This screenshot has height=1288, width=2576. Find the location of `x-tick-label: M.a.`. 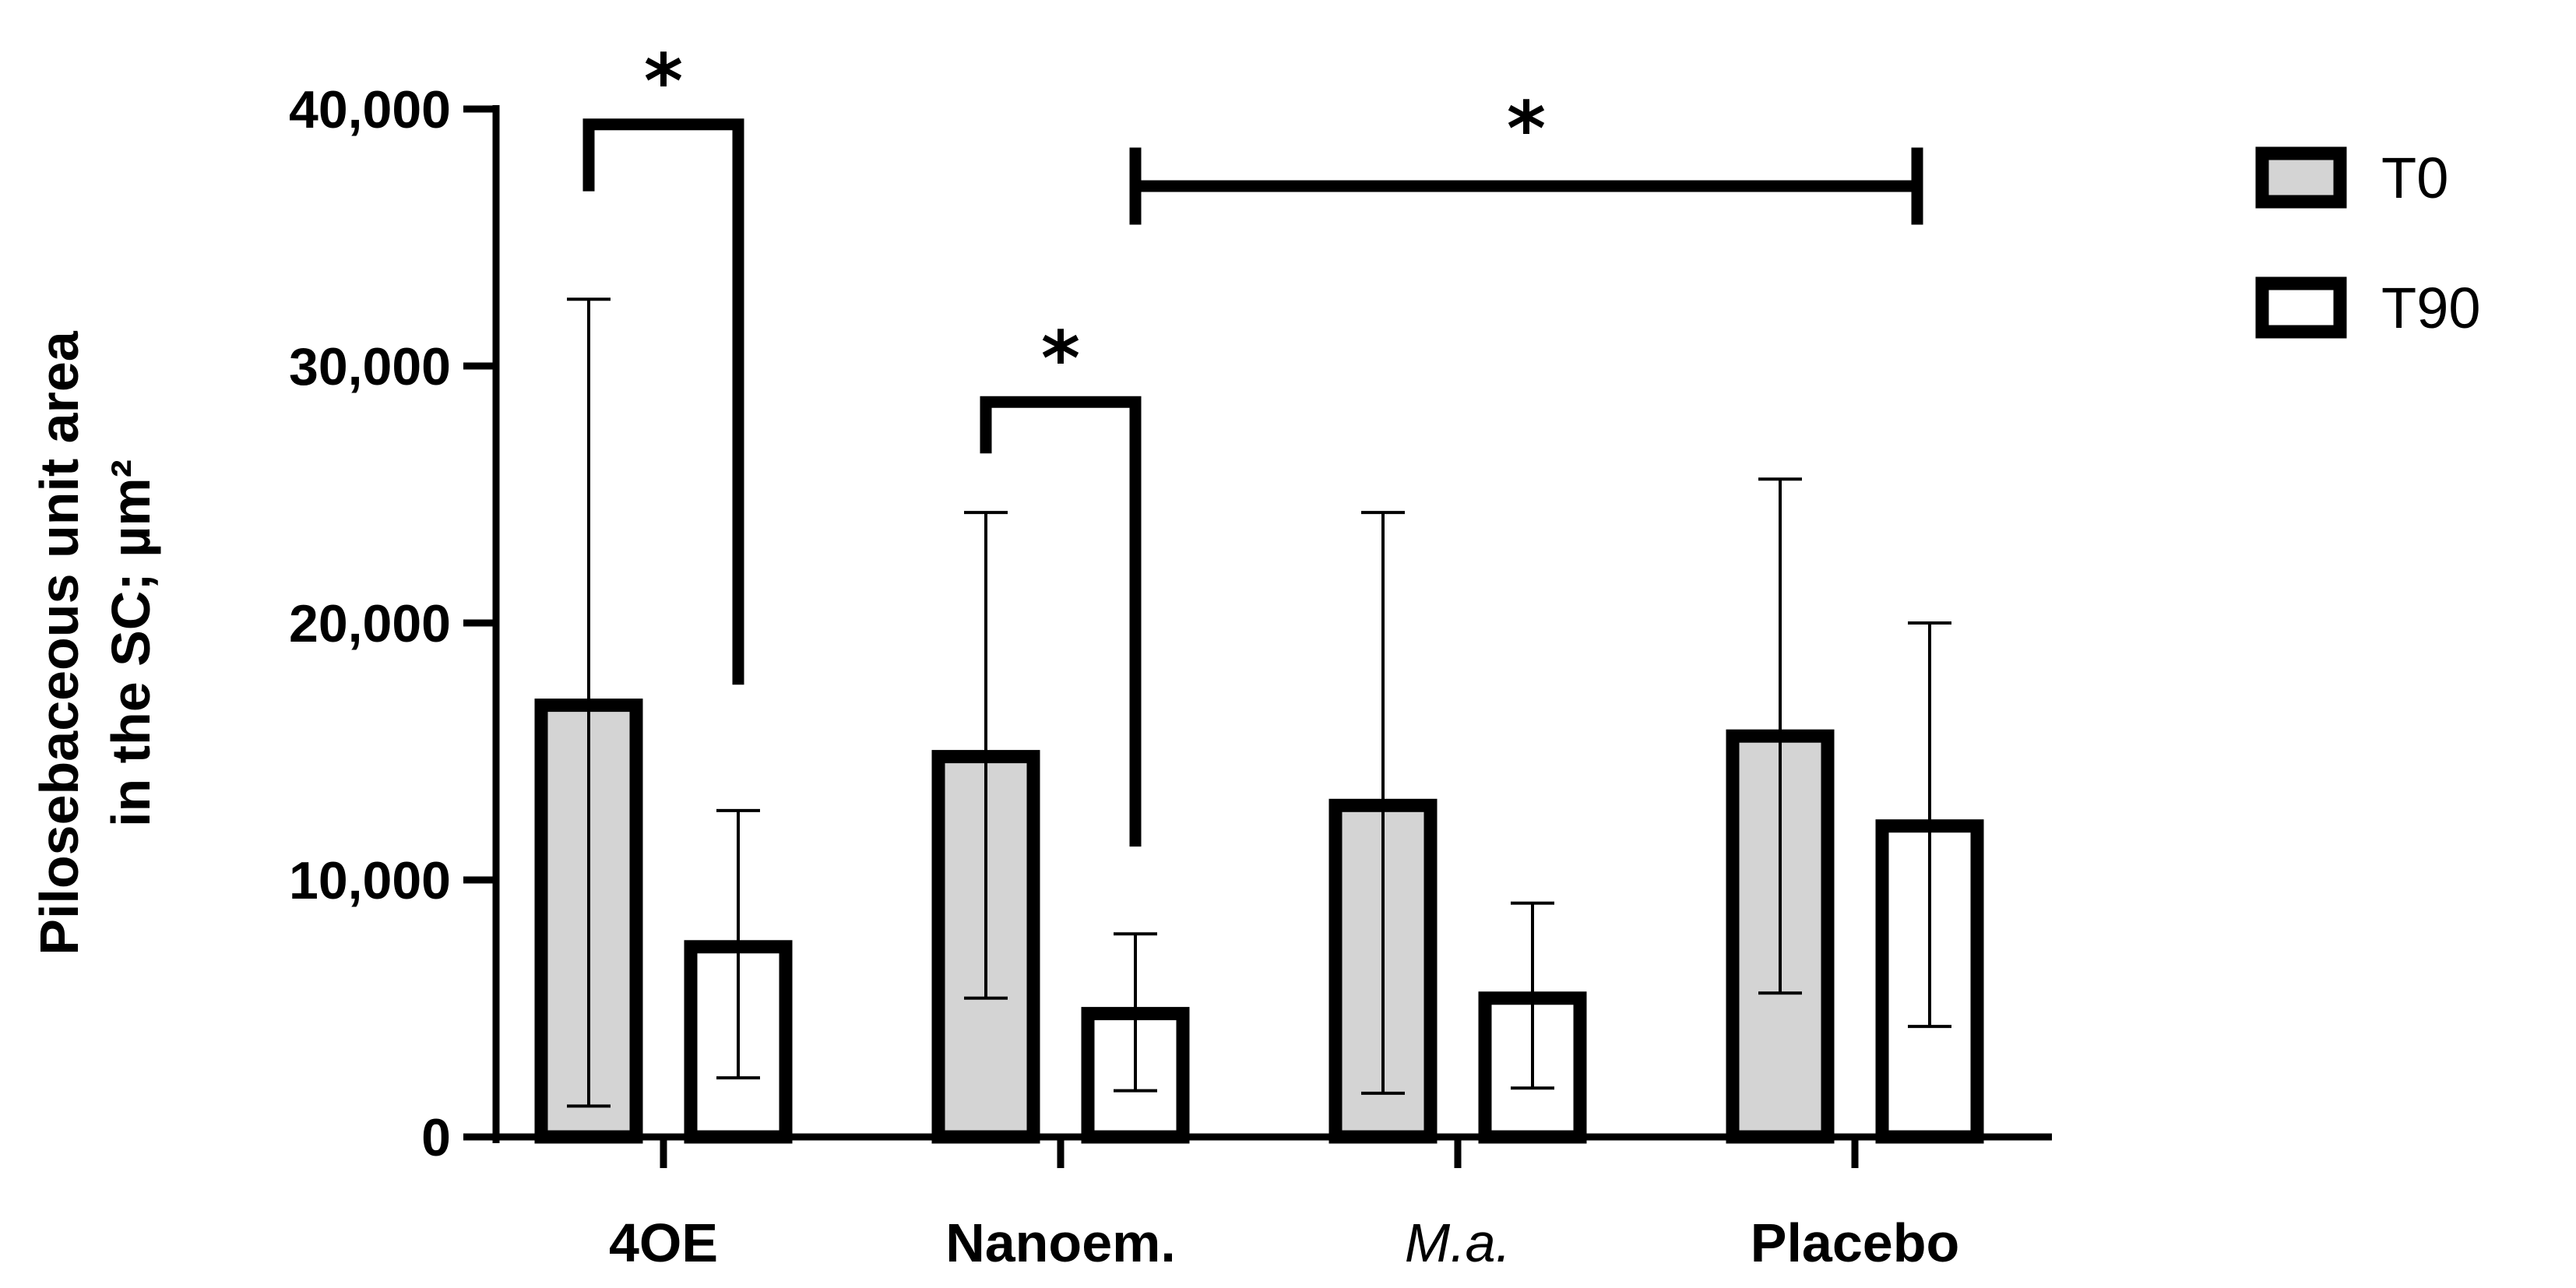

x-tick-label: M.a. is located at coordinates (1458, 1242).